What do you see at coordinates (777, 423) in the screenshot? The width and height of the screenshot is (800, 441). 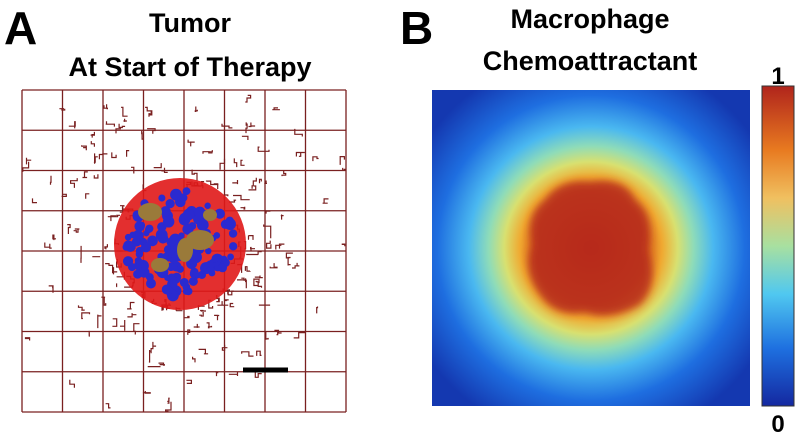 I see `colorbar-label: 0` at bounding box center [777, 423].